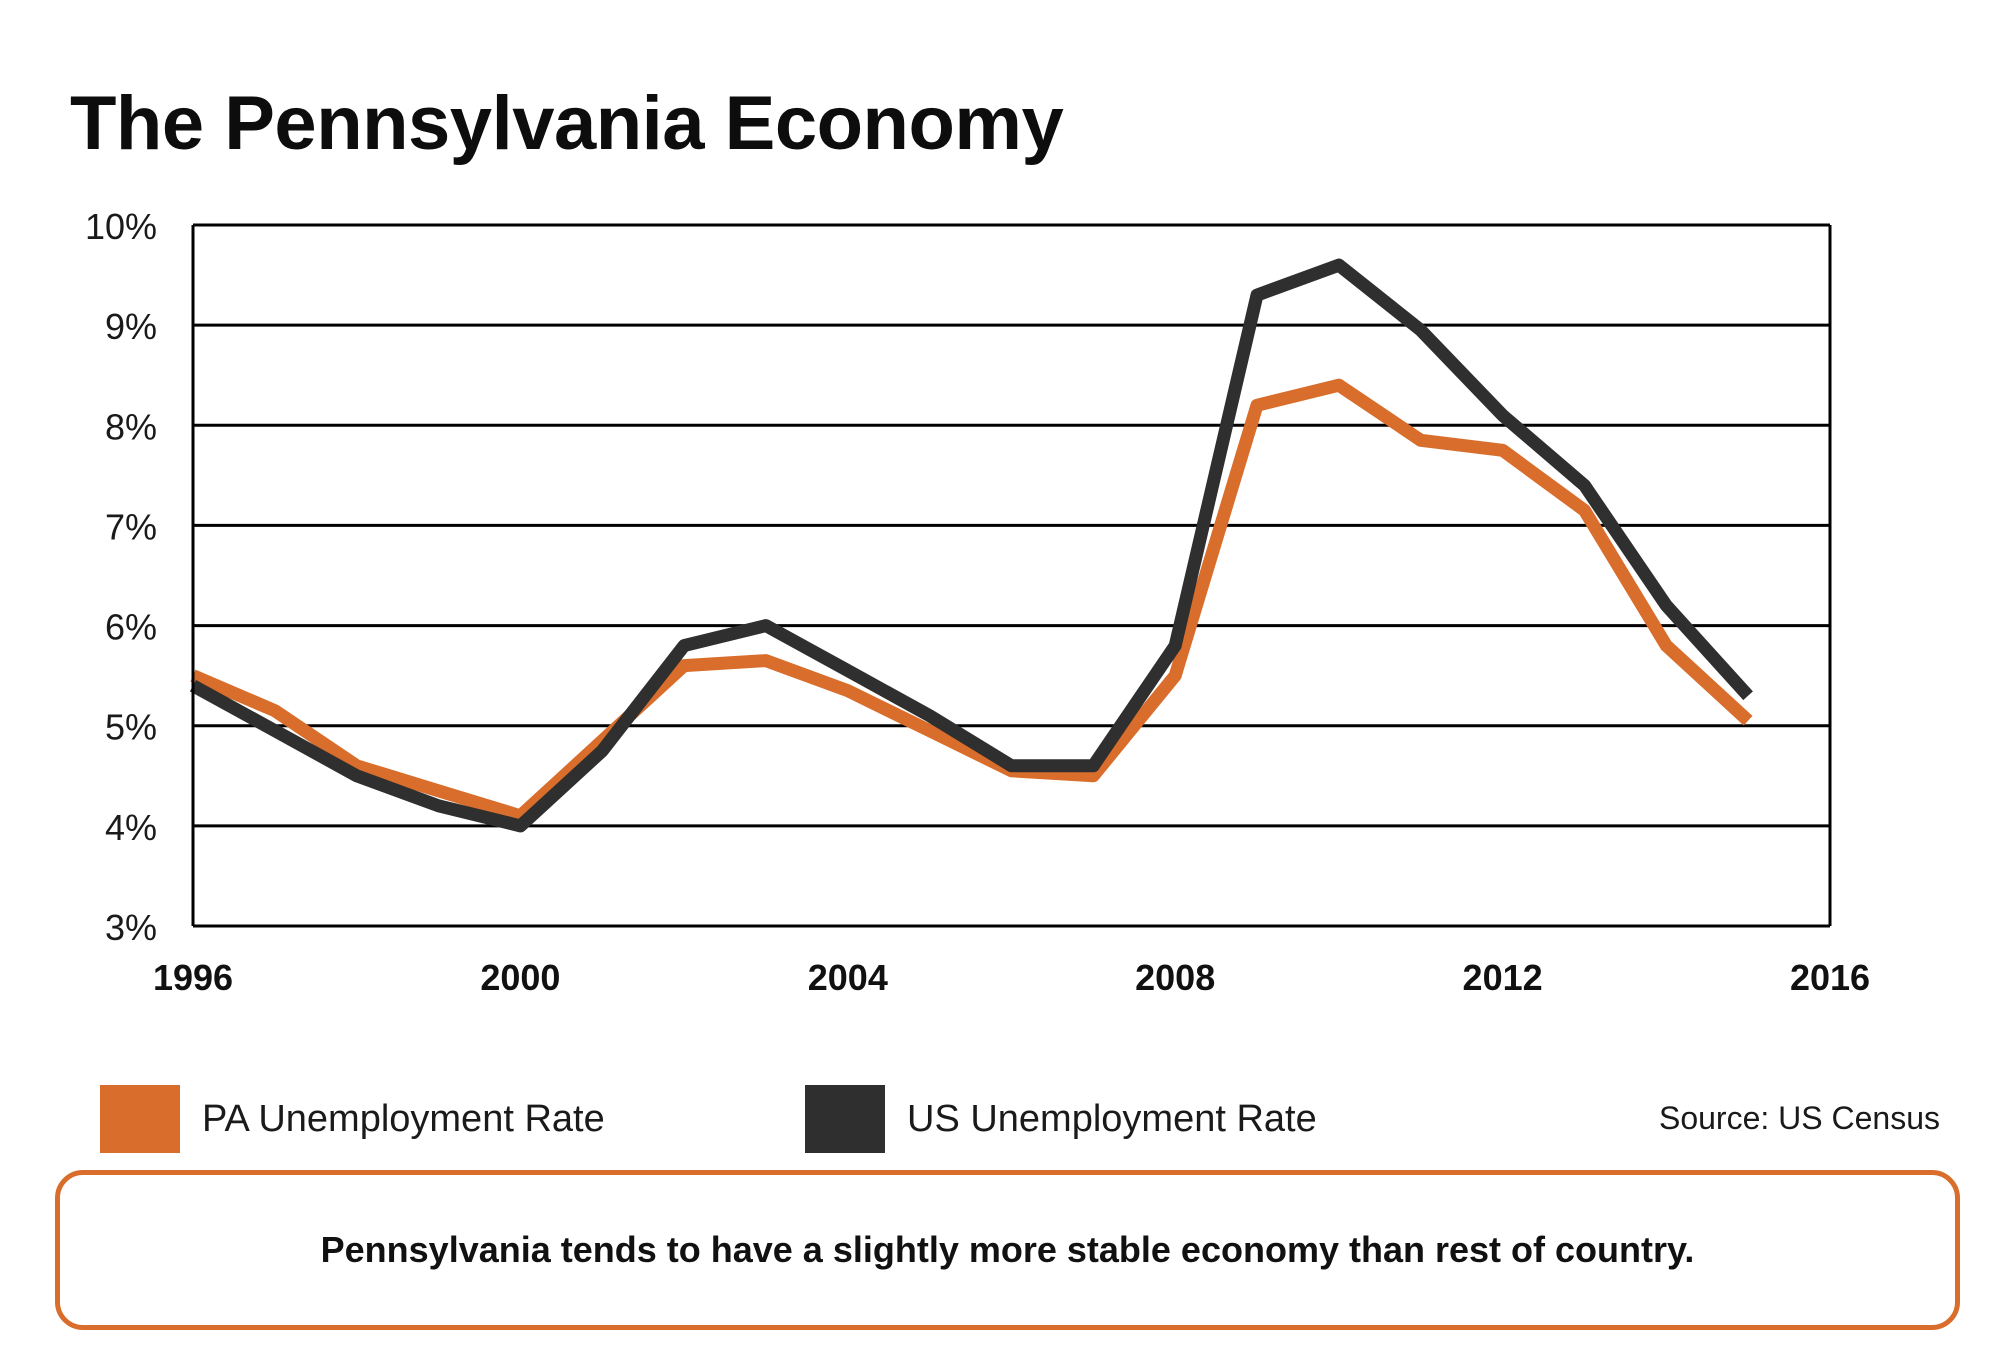 The image size is (2000, 1345). I want to click on legend-label-us: US Unemployment Rate, so click(1112, 1118).